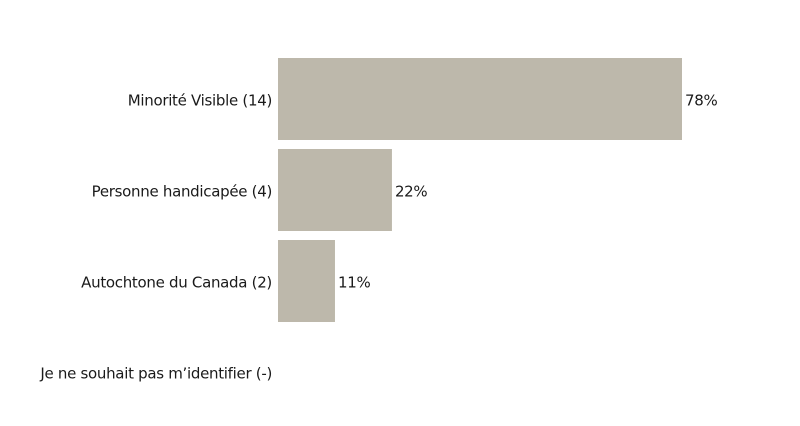 The image size is (800, 426). What do you see at coordinates (701, 101) in the screenshot?
I see `value-label: 78%` at bounding box center [701, 101].